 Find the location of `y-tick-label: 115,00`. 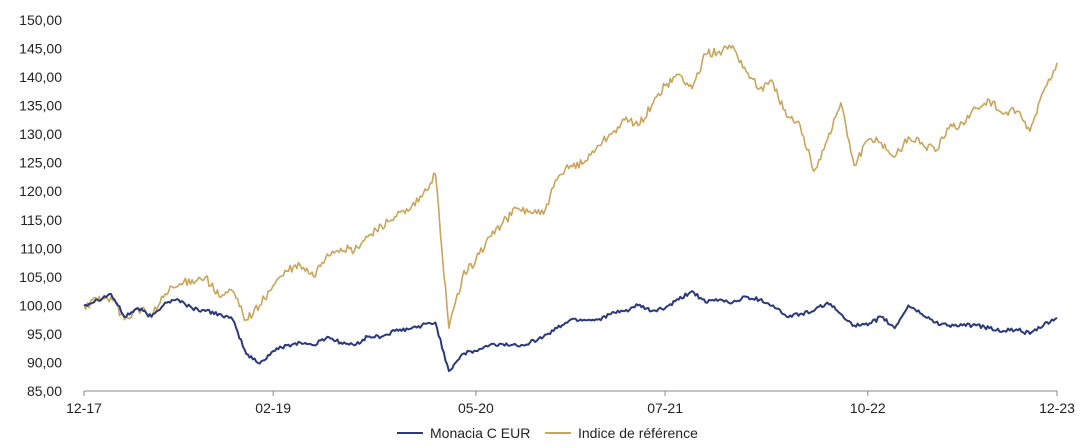

y-tick-label: 115,00 is located at coordinates (41, 220).